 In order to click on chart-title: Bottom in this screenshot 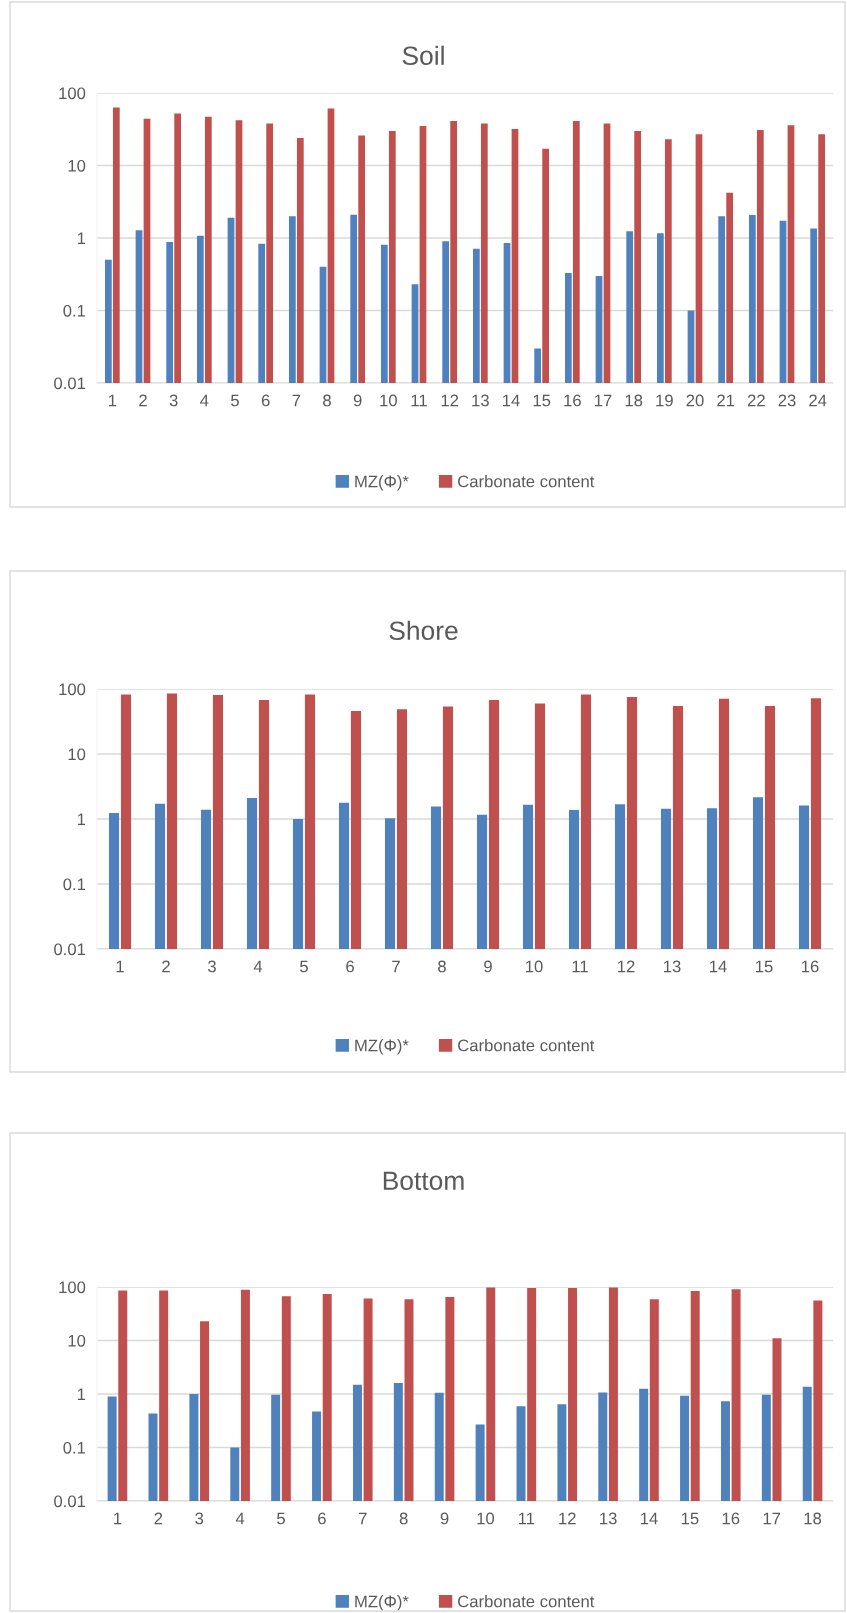, I will do `click(423, 1181)`.